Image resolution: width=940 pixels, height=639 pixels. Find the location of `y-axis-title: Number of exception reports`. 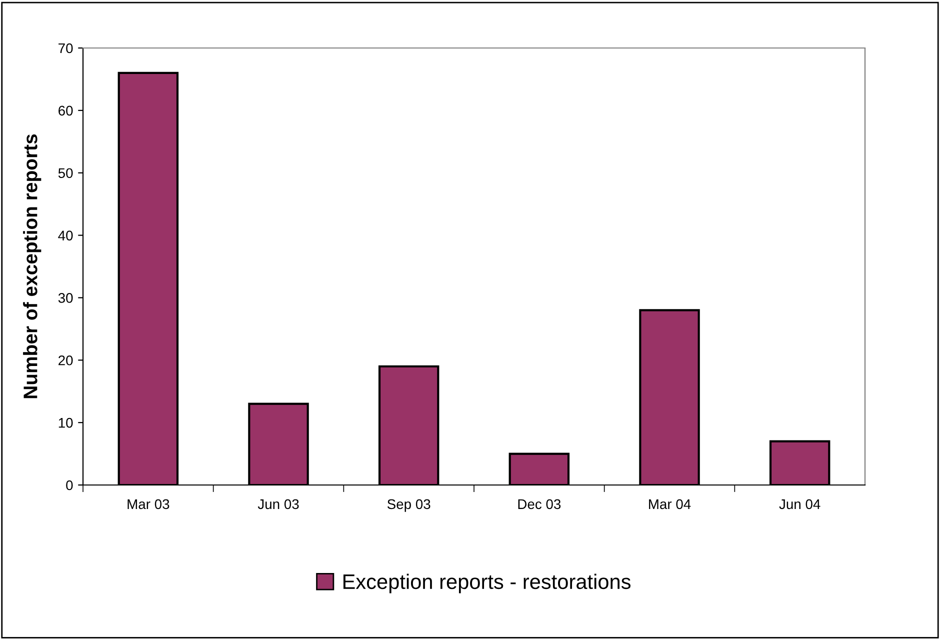

y-axis-title: Number of exception reports is located at coordinates (32, 266).